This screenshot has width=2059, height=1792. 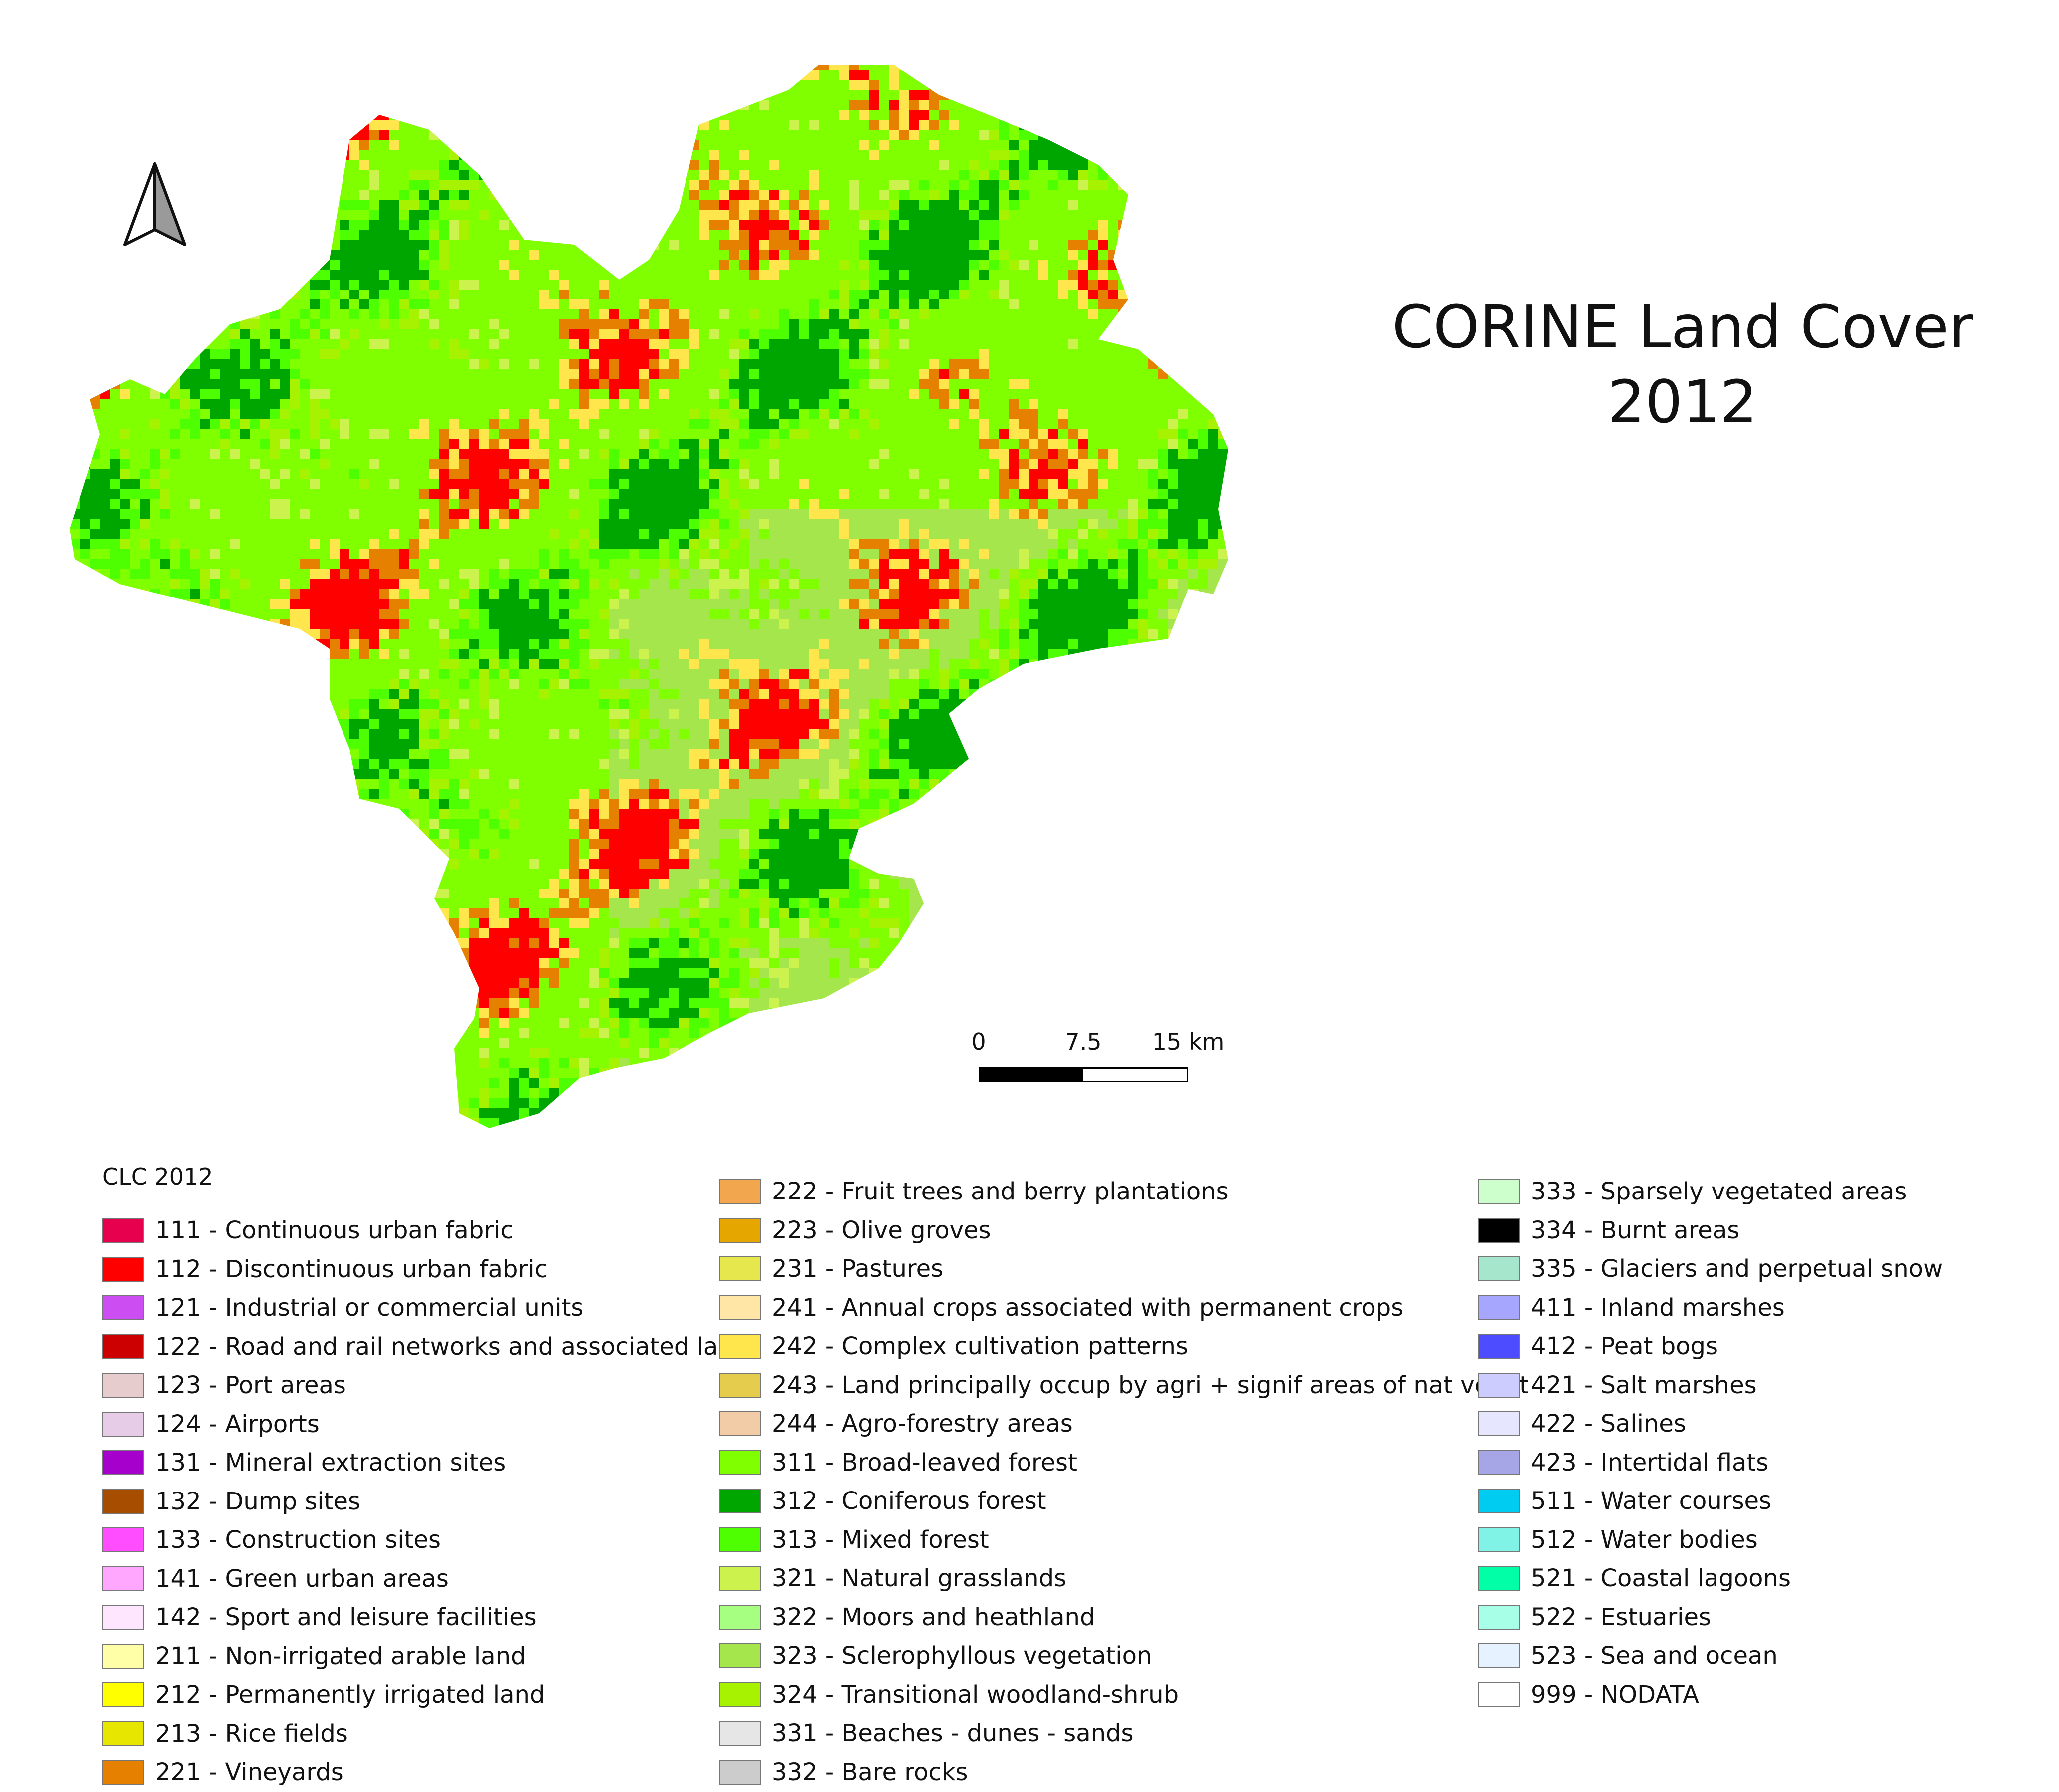 I want to click on legend-item: 522 - Estuaries, so click(x=1594, y=1617).